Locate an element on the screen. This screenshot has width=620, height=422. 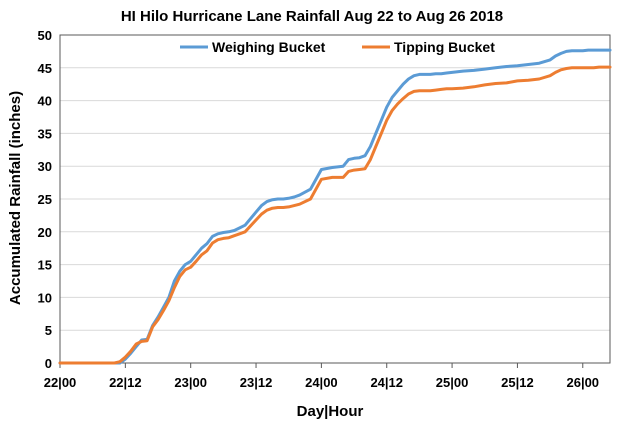
x-tick-label: 23|12 is located at coordinates (256, 382).